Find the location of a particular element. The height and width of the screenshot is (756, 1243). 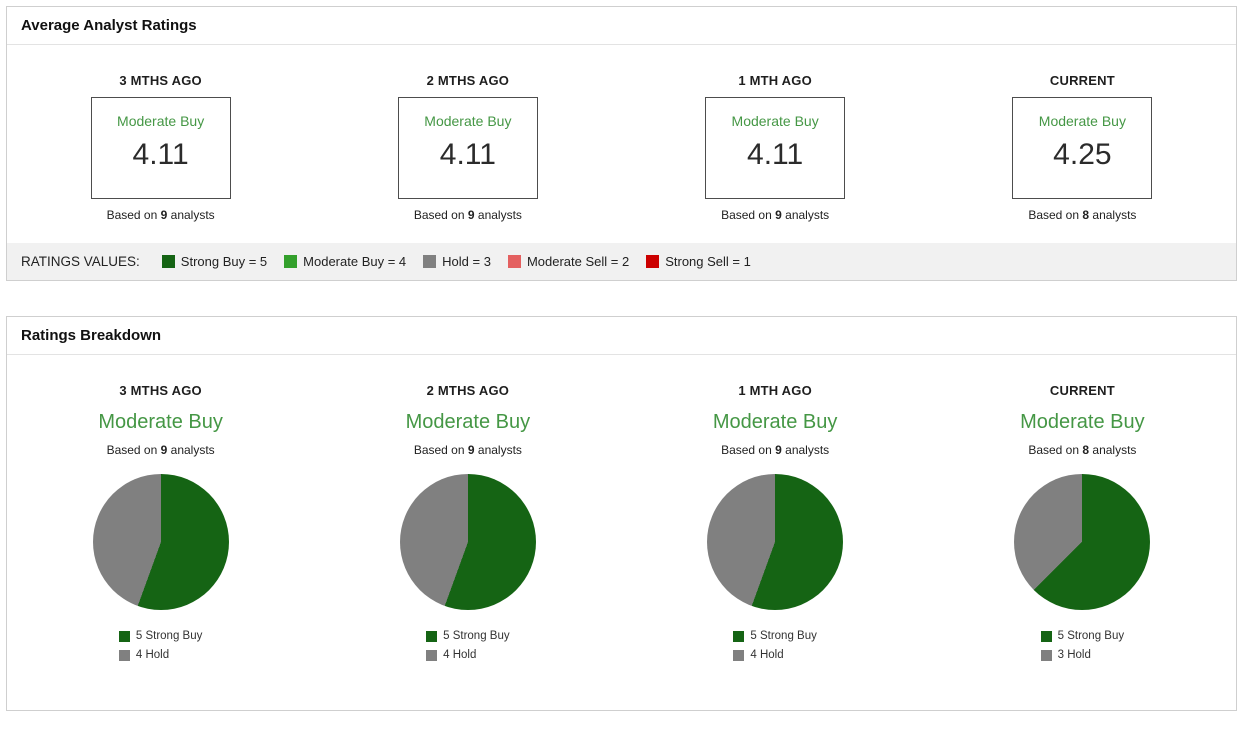

pie-legend-item-hold: 4 Hold is located at coordinates (774, 655).